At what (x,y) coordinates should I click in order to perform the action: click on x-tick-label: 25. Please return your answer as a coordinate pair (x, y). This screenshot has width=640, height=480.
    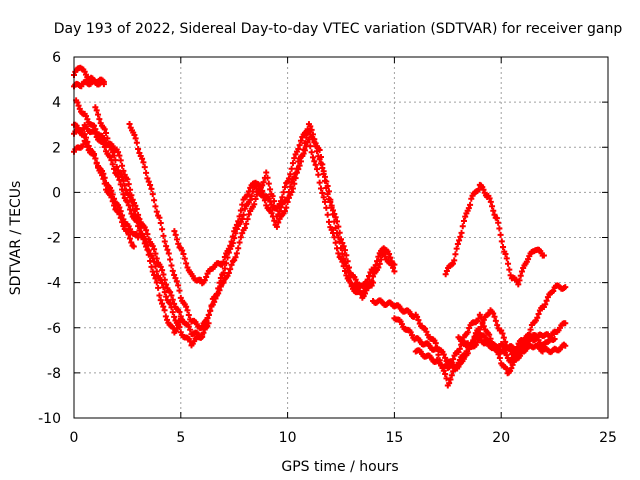
    Looking at the image, I should click on (608, 438).